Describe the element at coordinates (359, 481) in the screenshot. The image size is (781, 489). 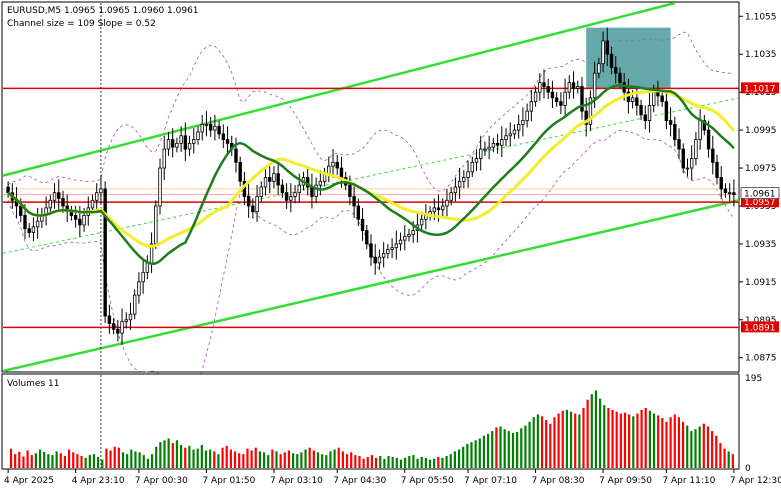
I see `time-tick-label: 7 Apr 04:30` at that location.